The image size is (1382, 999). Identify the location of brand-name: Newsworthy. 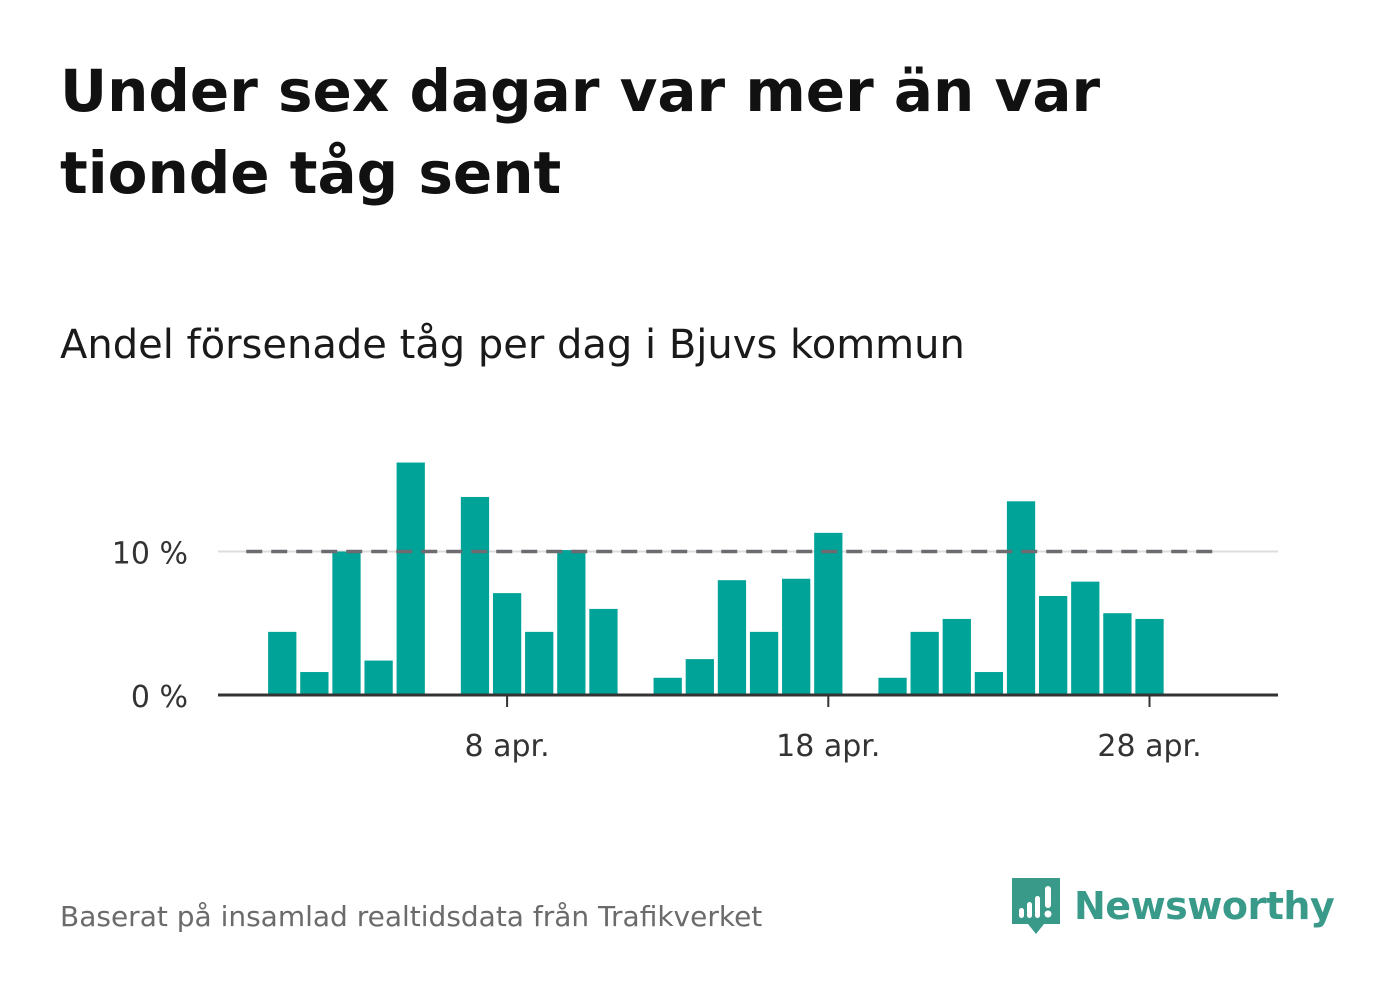
(1204, 906).